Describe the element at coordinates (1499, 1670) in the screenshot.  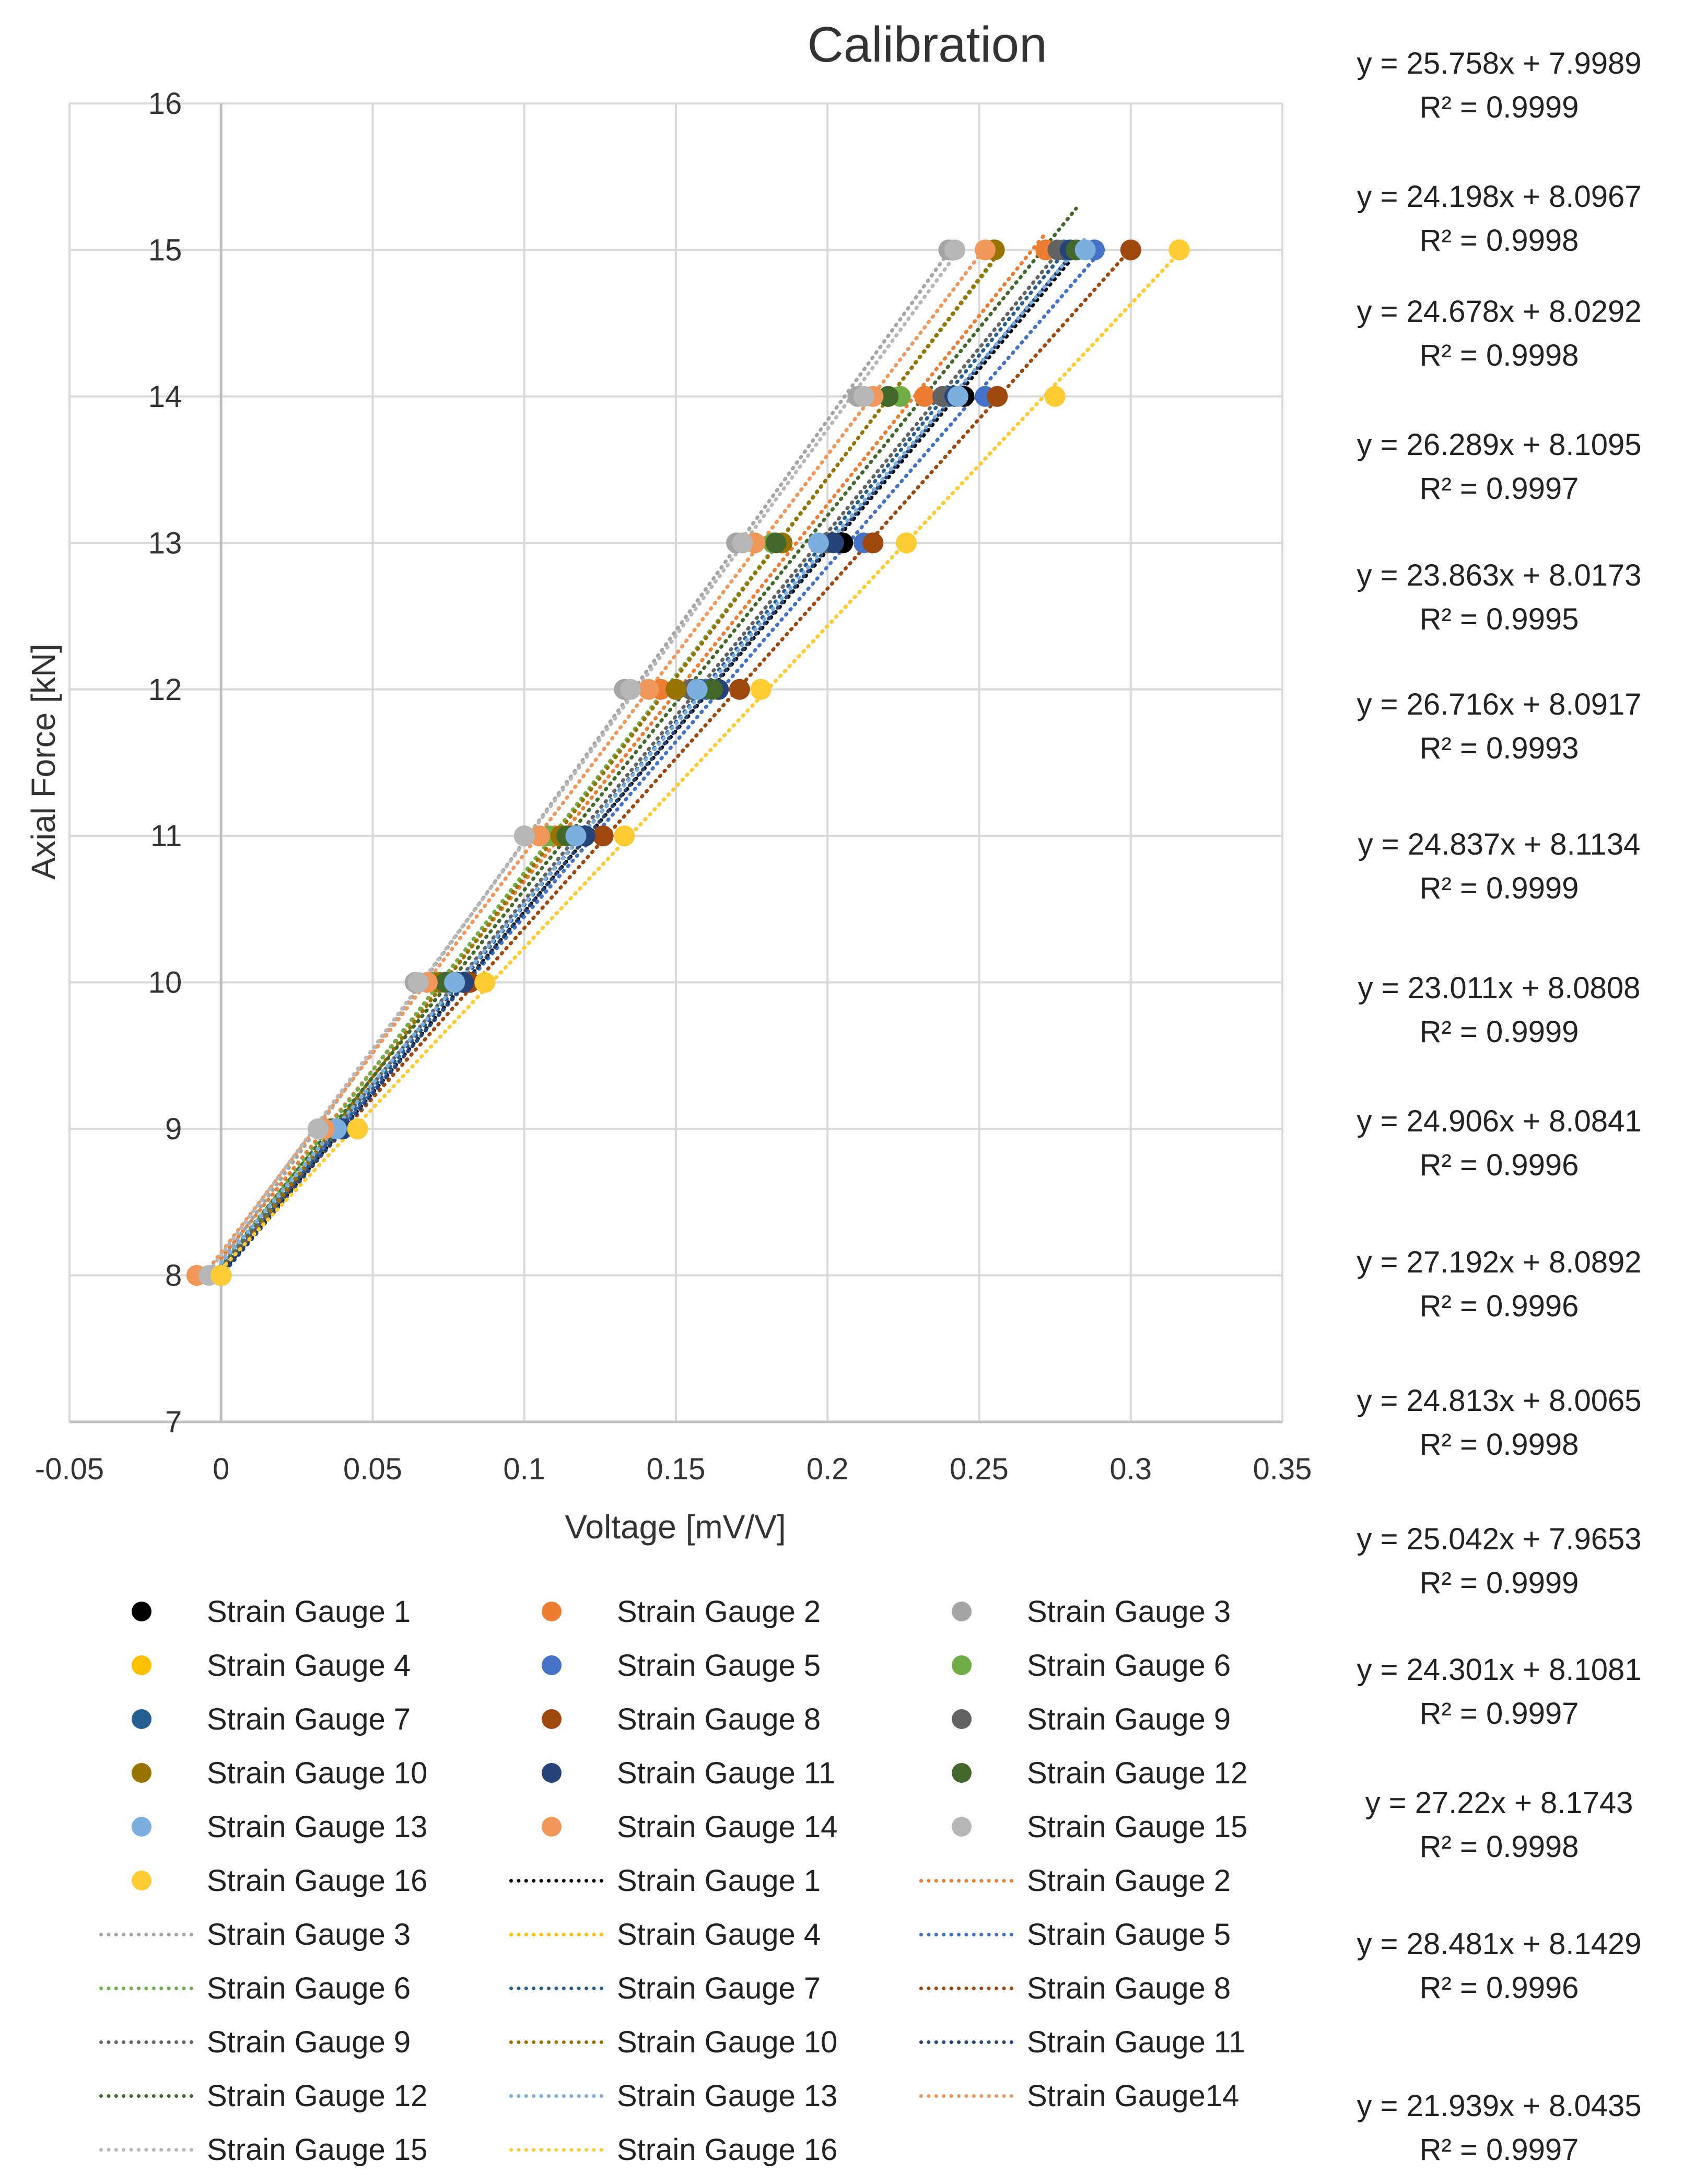
I see `equation-text: y = 24.301x + 8.1081` at that location.